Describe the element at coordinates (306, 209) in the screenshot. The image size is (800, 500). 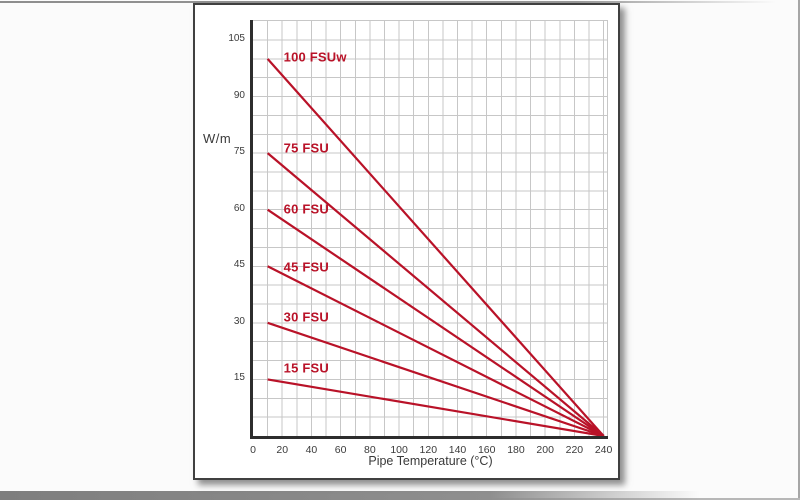
I see `series-label-60-fsu: 60 FSU` at that location.